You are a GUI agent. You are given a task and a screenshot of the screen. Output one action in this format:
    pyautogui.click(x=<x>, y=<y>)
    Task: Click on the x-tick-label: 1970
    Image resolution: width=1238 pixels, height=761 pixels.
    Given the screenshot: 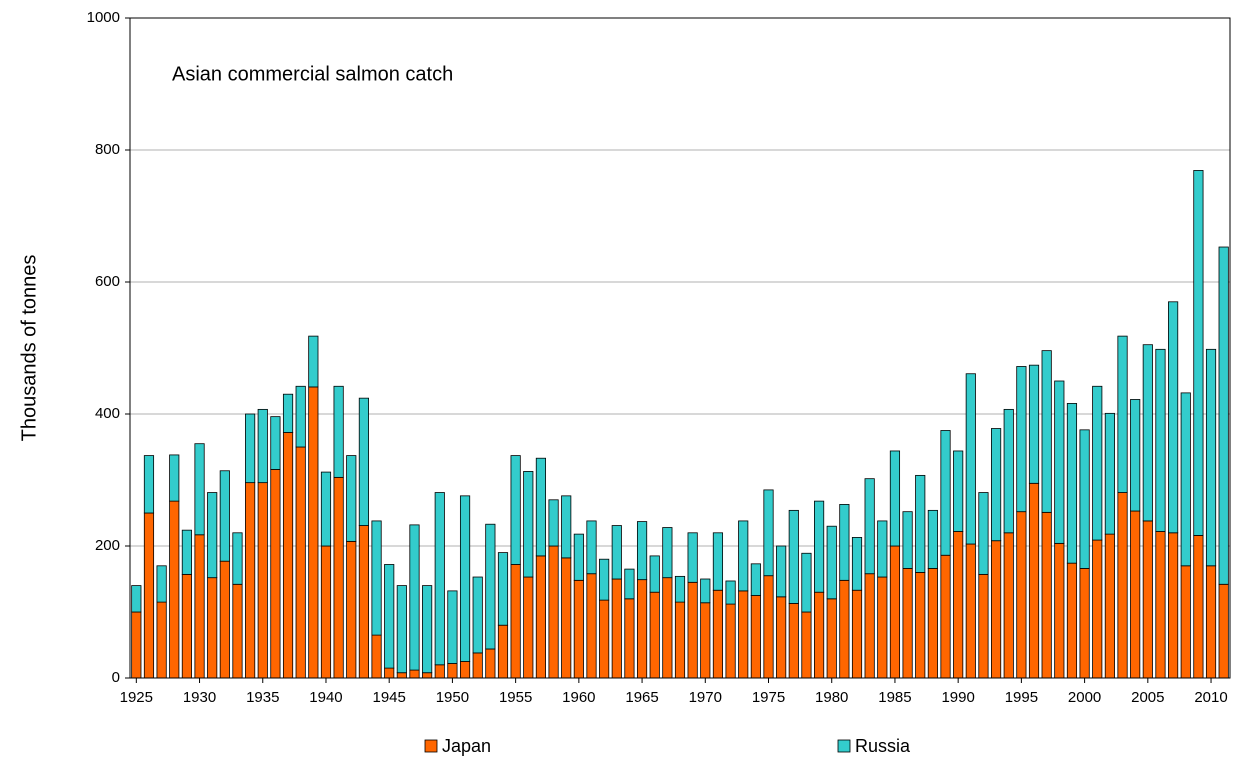 What is the action you would take?
    pyautogui.click(x=705, y=697)
    